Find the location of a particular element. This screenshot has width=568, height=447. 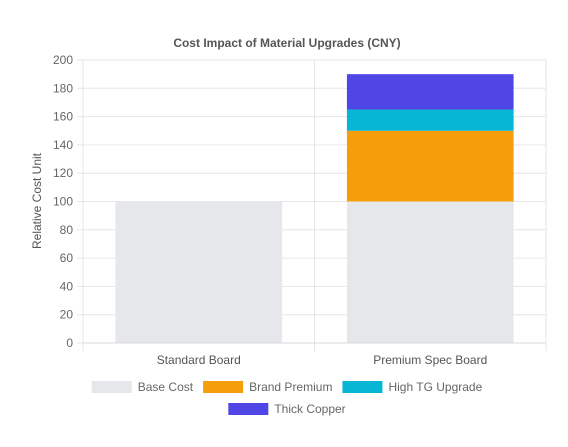

legend-item-base-cost: Base Cost is located at coordinates (142, 387).